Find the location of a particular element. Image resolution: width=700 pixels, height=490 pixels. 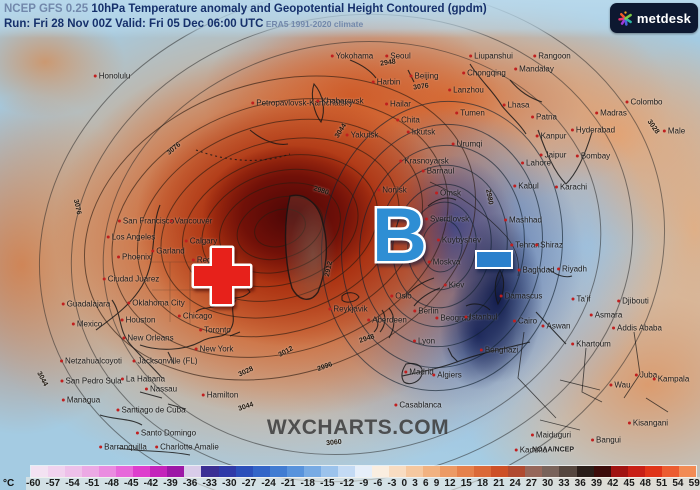

colorbar-tick-label: 24 is located at coordinates (515, 483).